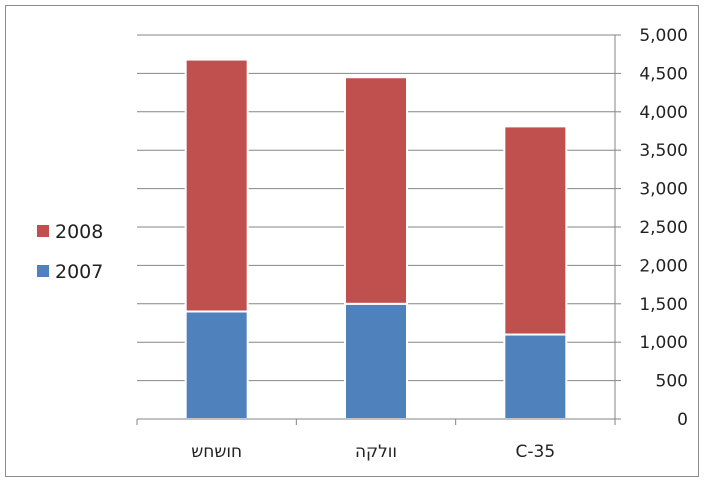 This screenshot has height=482, width=705. Describe the element at coordinates (216, 452) in the screenshot. I see `x-category-label: חושחש` at that location.